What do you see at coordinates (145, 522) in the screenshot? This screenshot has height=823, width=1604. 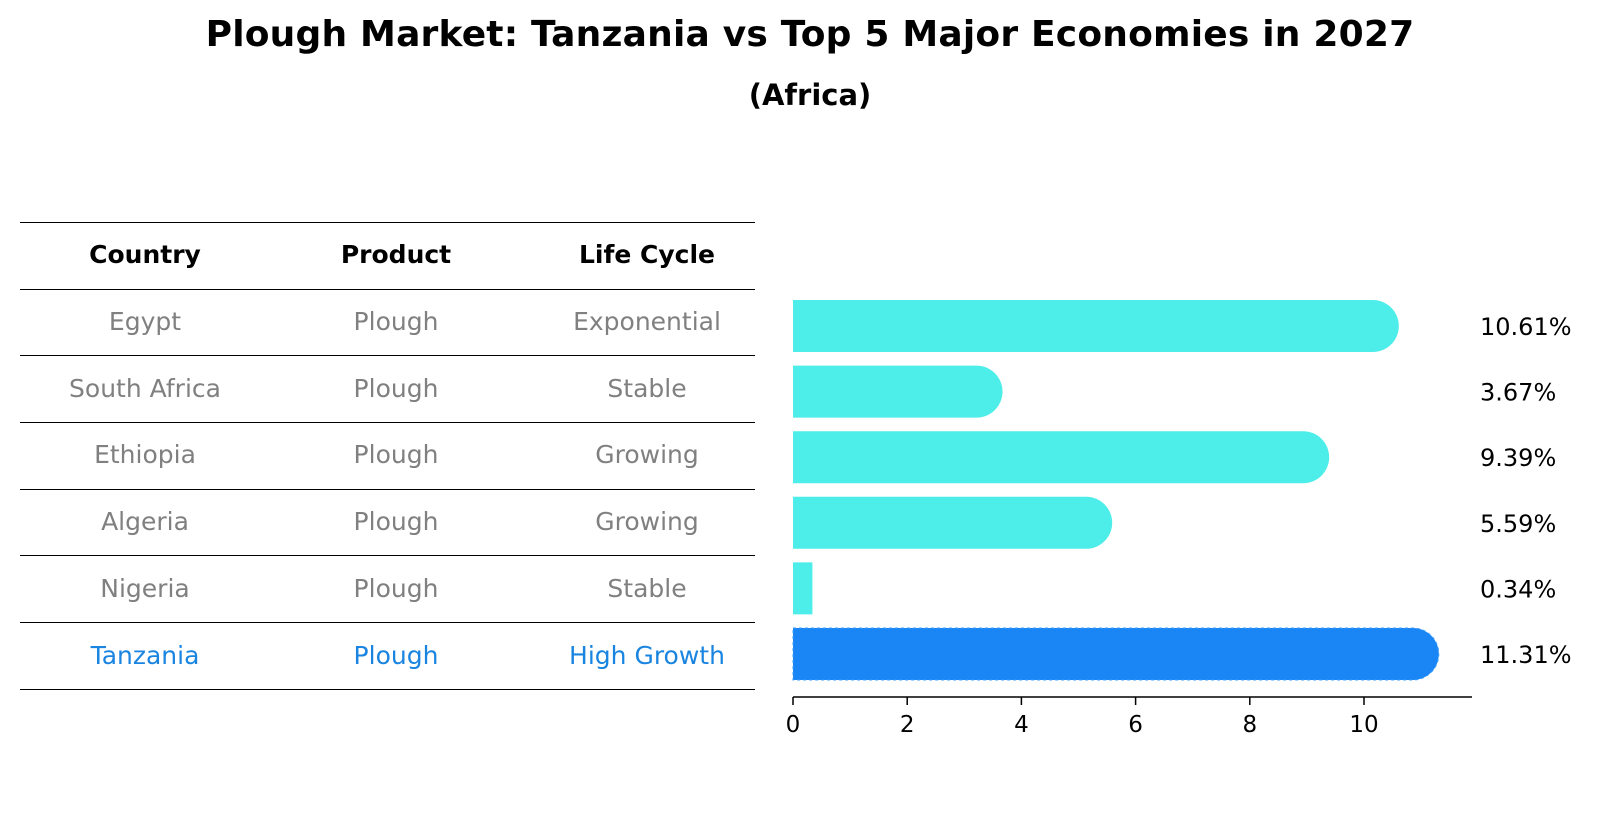 I see `table-cell-country: Algeria` at bounding box center [145, 522].